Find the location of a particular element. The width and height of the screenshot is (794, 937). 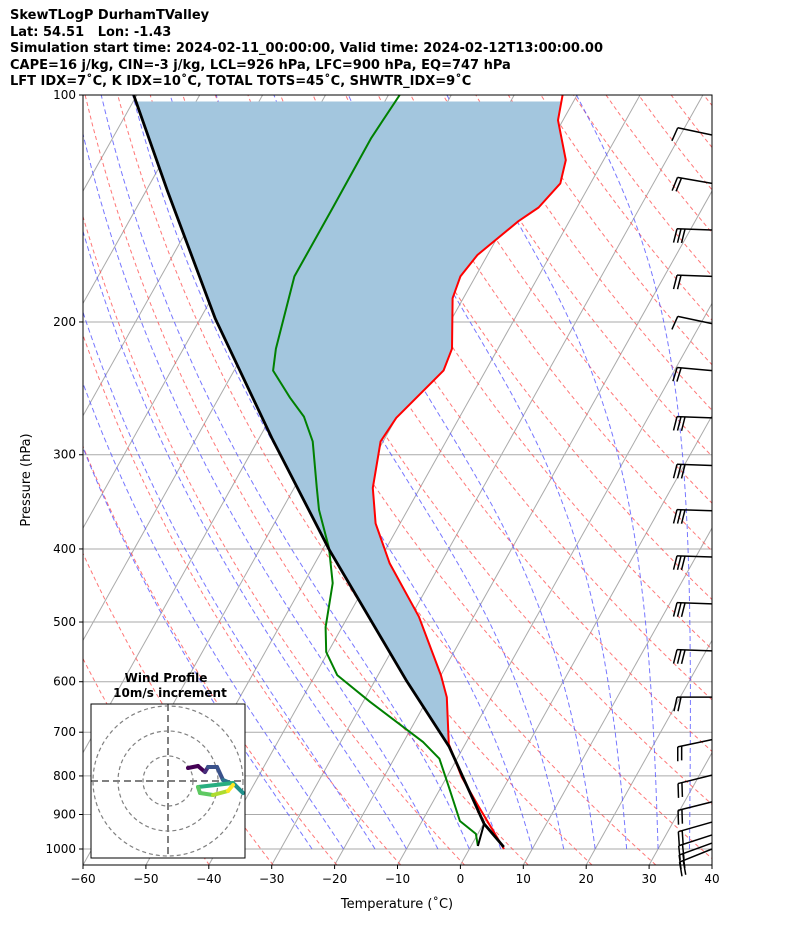

y-tick-label: 1000 is located at coordinates (60, 849).